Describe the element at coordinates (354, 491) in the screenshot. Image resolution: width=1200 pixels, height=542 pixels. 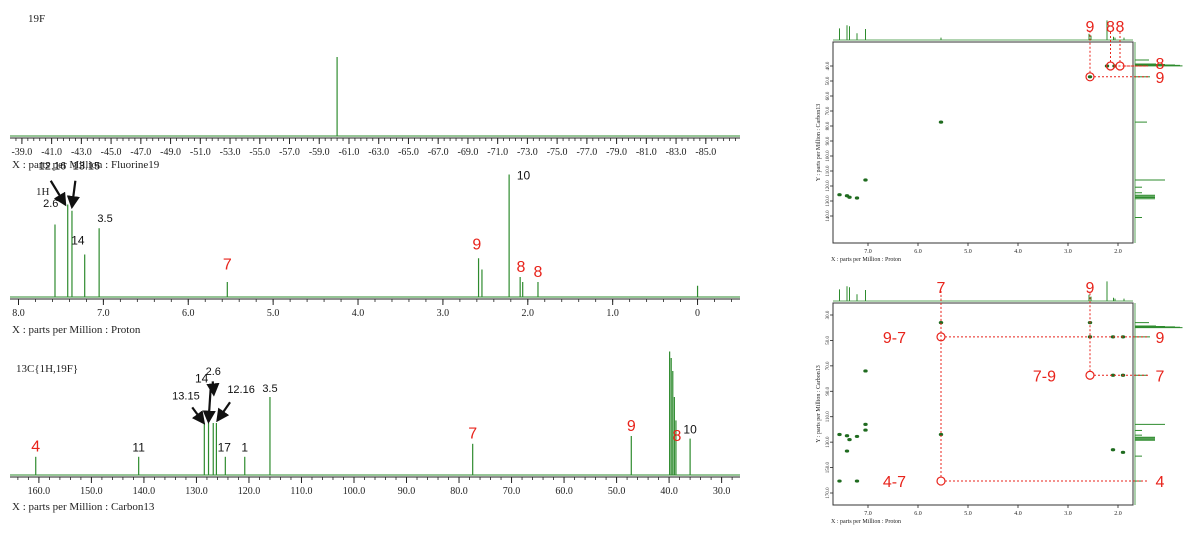
I see `x-tick-label: 100.0` at that location.